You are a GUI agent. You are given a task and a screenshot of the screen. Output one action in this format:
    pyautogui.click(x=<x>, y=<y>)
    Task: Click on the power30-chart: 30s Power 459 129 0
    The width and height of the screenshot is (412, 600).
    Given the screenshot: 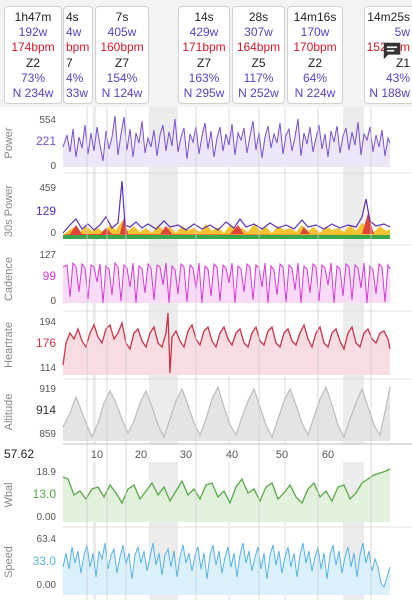 What is the action you would take?
    pyautogui.click(x=207, y=213)
    